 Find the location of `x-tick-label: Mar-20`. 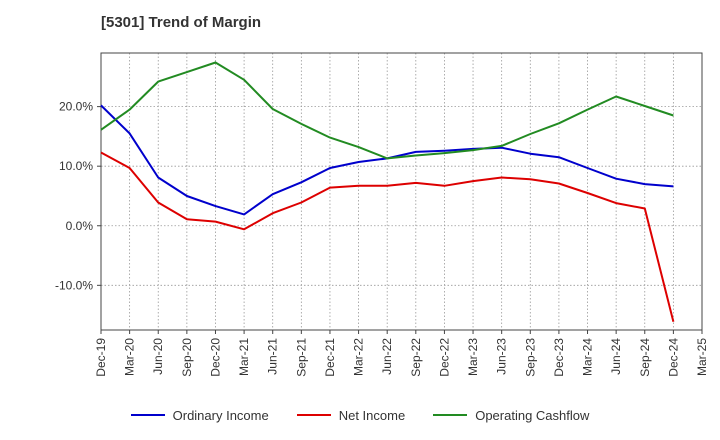

x-tick-label: Mar-20 is located at coordinates (130, 357).